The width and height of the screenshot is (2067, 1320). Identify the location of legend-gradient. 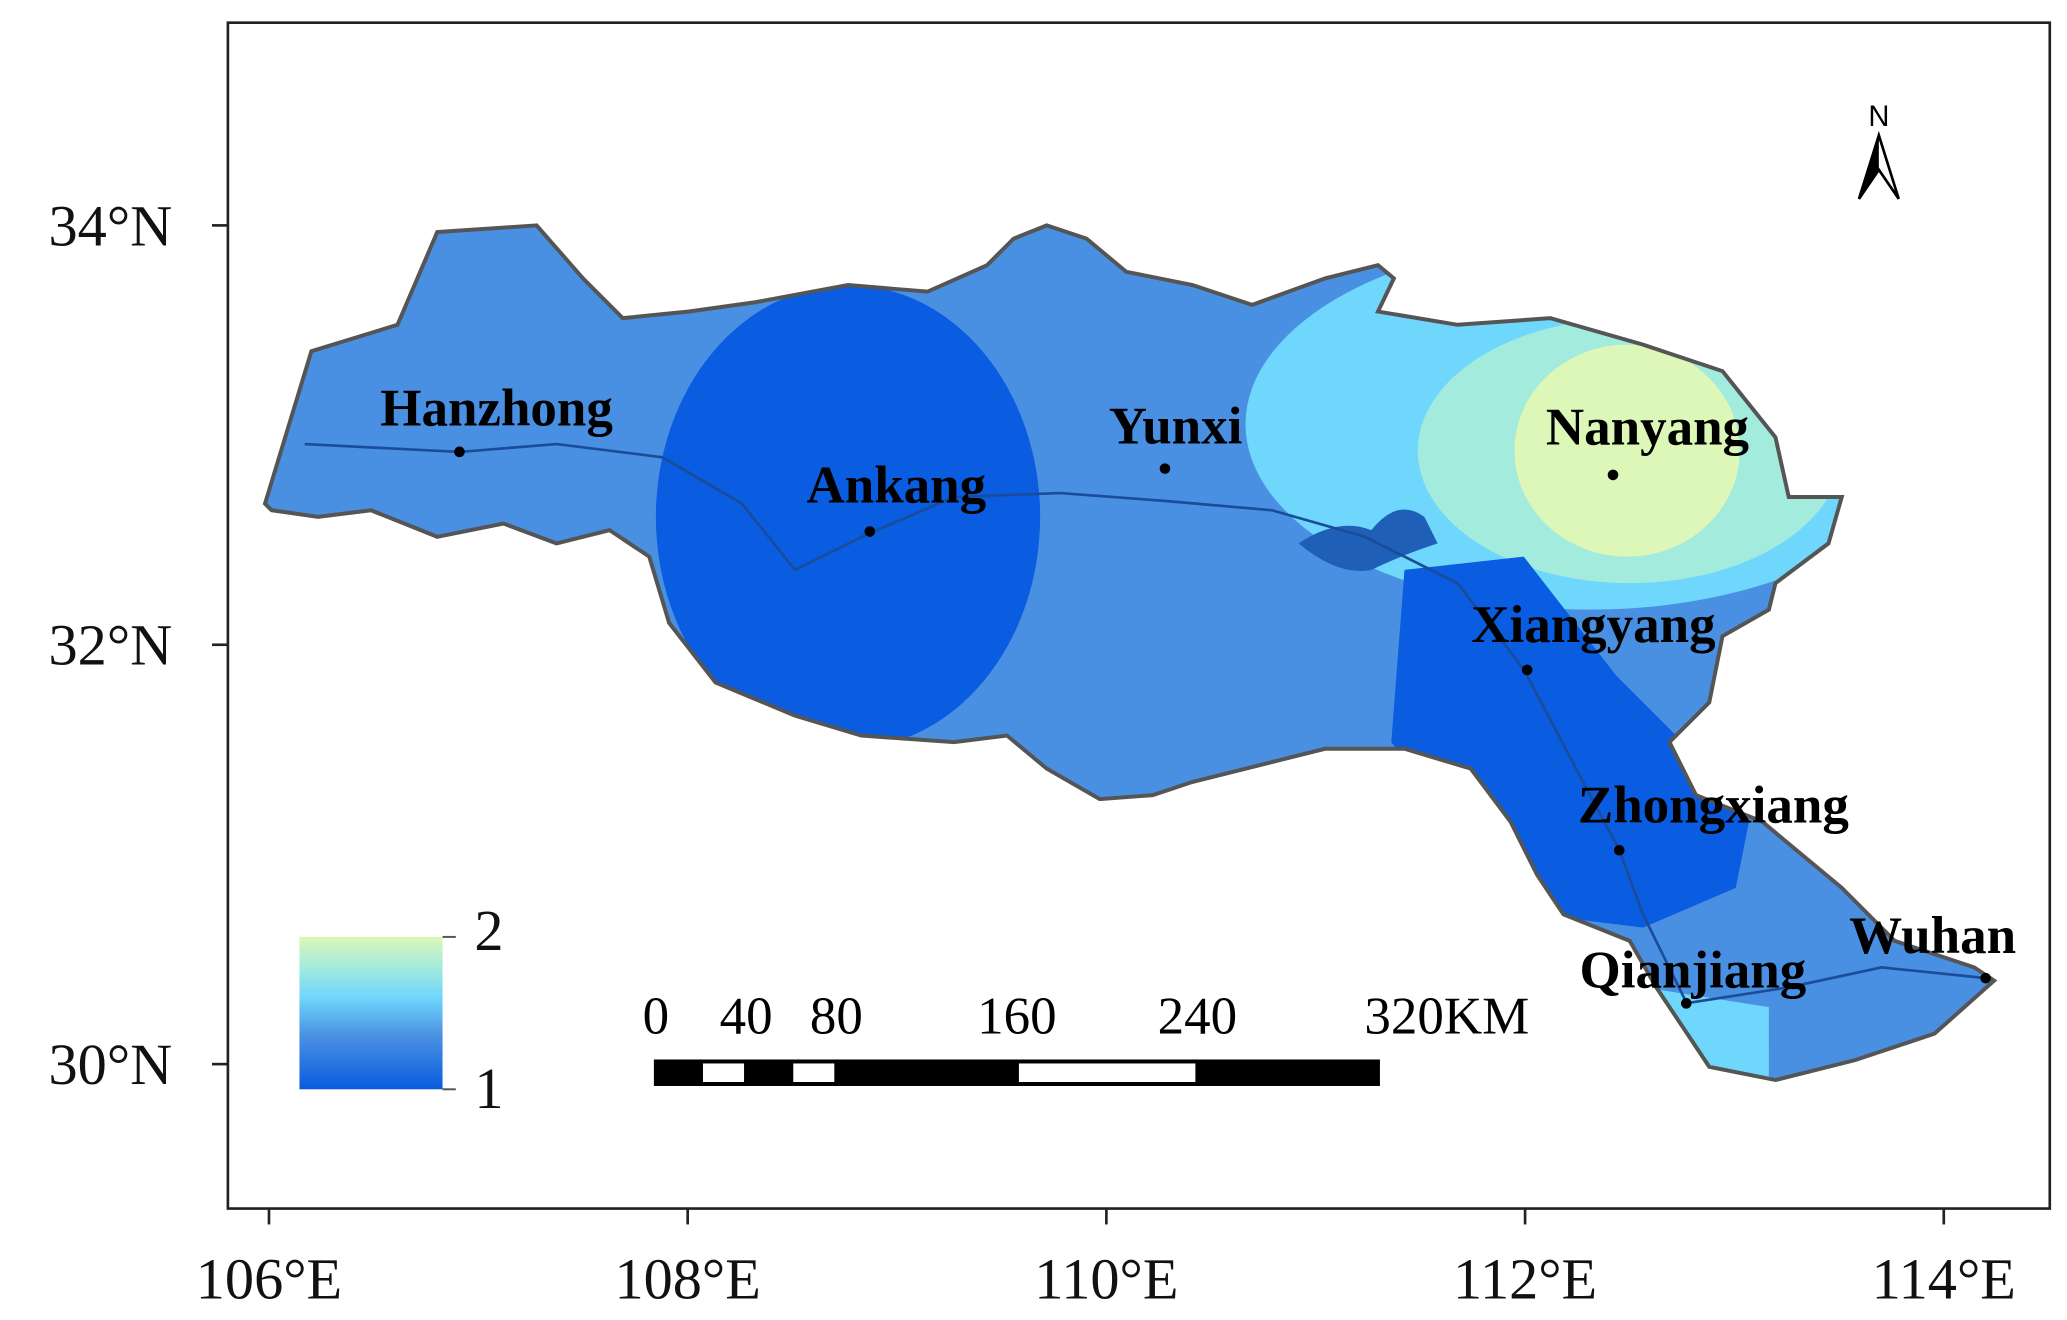
(371, 1013).